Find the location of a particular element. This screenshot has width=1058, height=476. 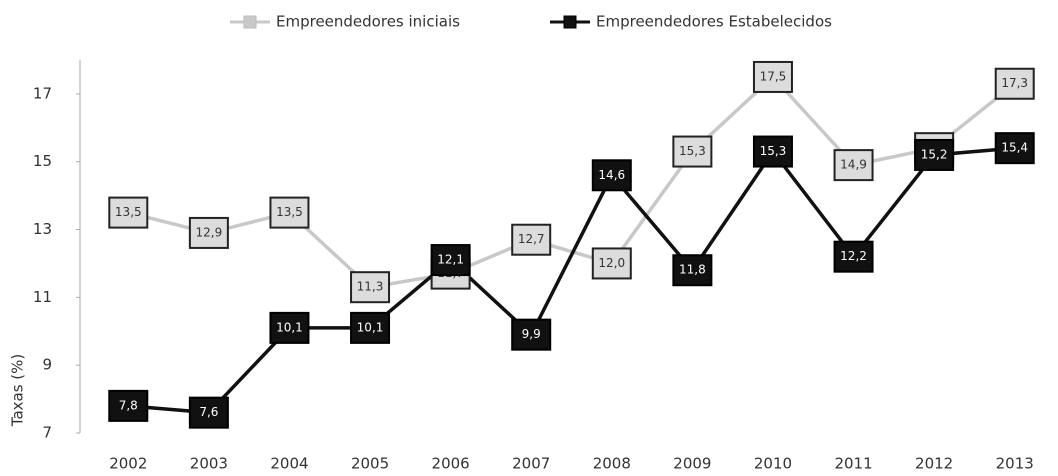

x-tick-label: 2013 is located at coordinates (1015, 464).